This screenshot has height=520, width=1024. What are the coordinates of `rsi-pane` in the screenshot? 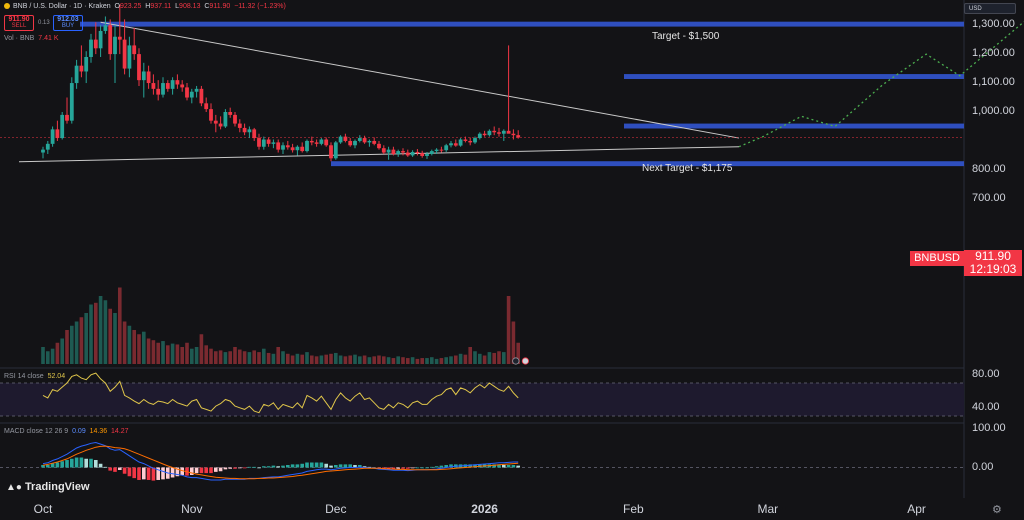 It's located at (482, 394).